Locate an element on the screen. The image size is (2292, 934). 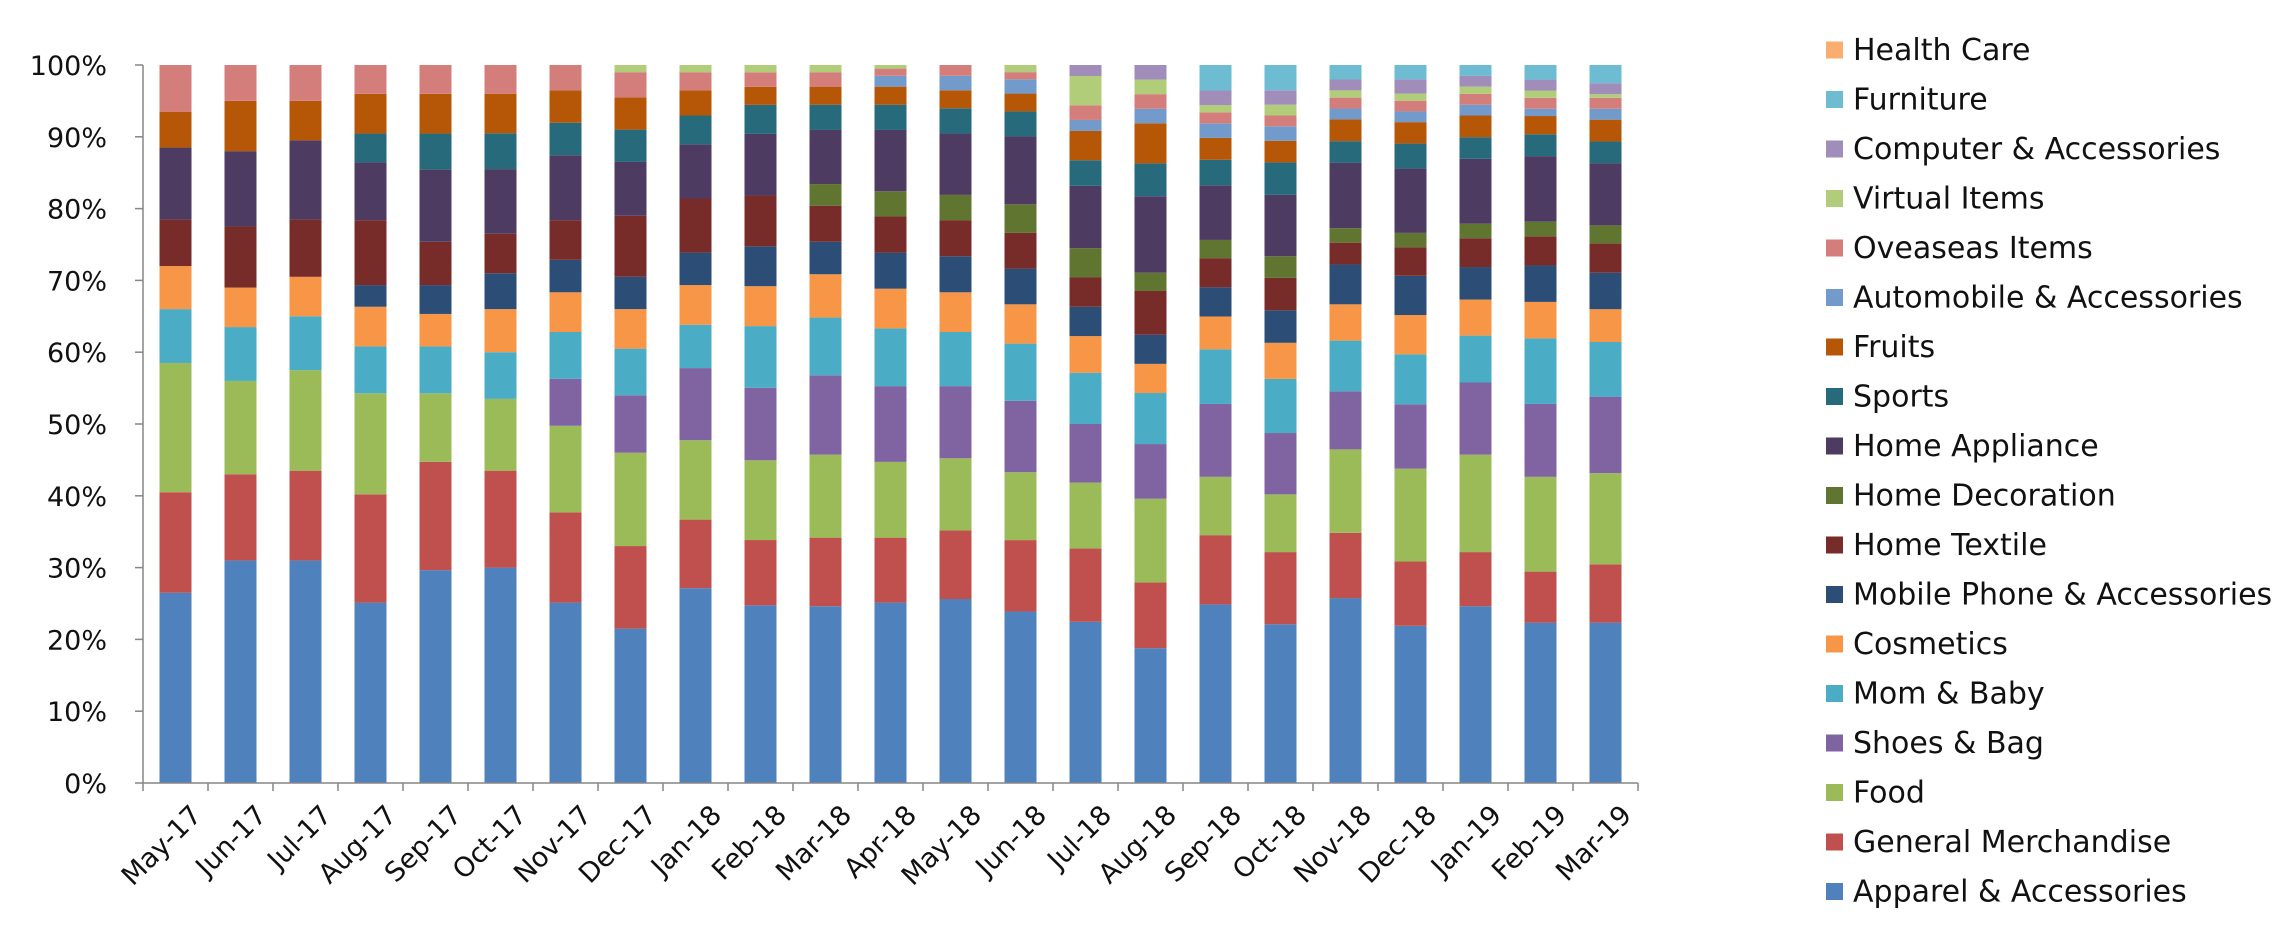
legend-label-general-merchandise: General Merchandise is located at coordinates (2012, 842).